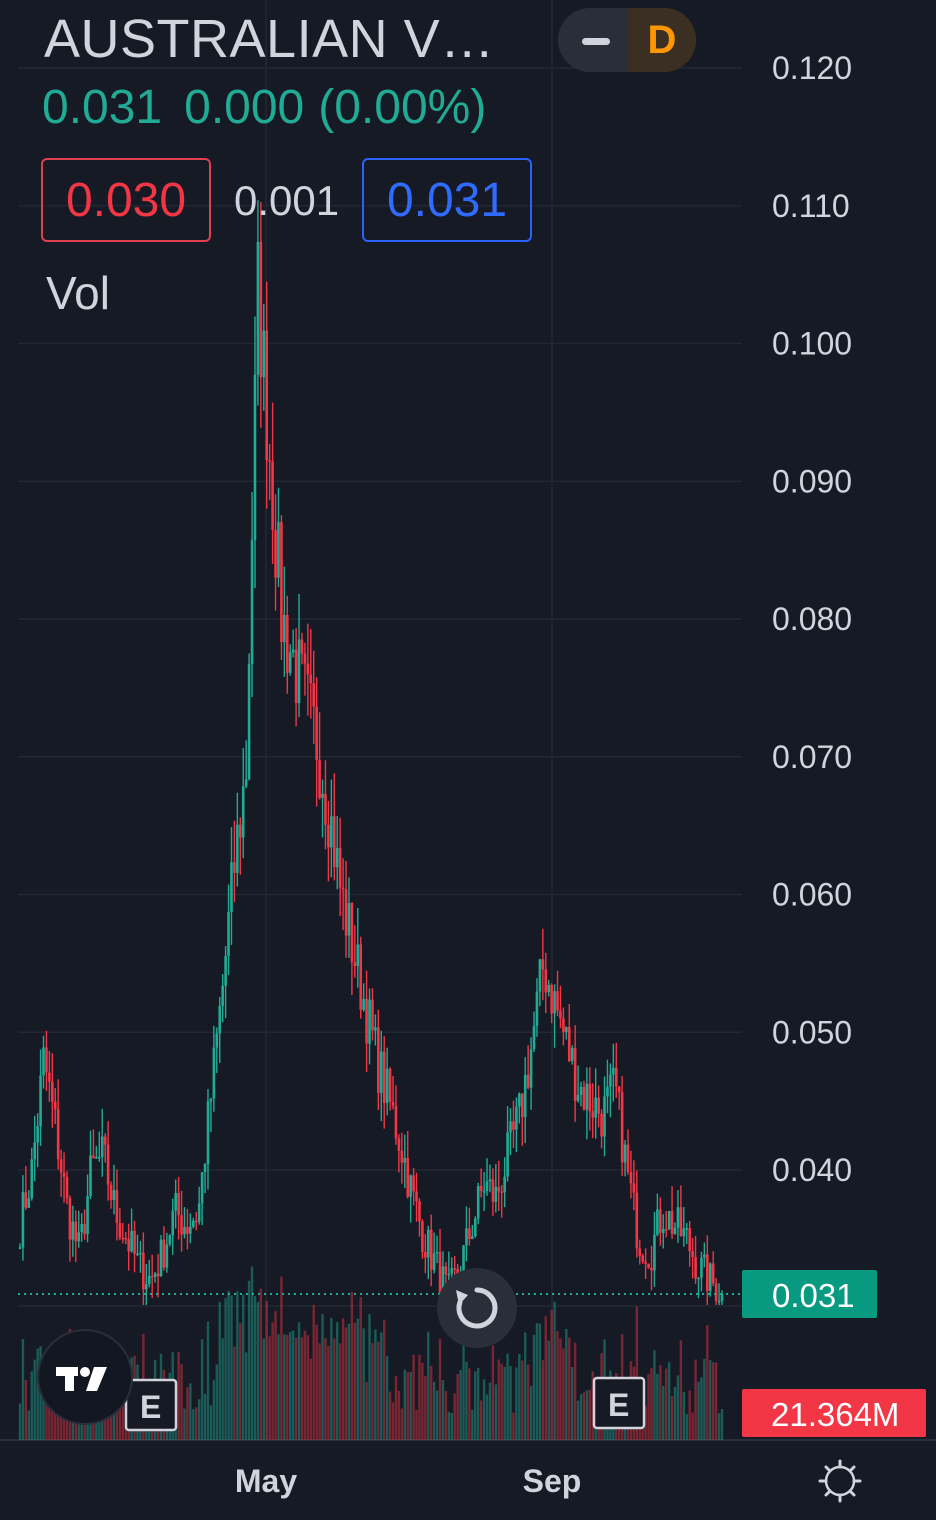  I want to click on time-axis: May Sep, so click(408, 1481).